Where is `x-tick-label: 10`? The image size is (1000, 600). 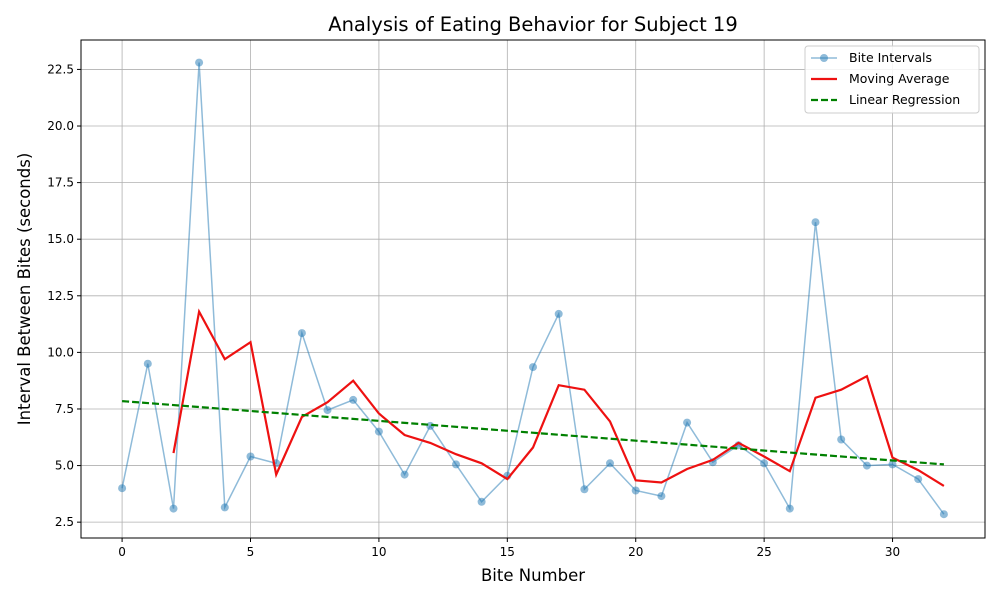 x-tick-label: 10 is located at coordinates (378, 552).